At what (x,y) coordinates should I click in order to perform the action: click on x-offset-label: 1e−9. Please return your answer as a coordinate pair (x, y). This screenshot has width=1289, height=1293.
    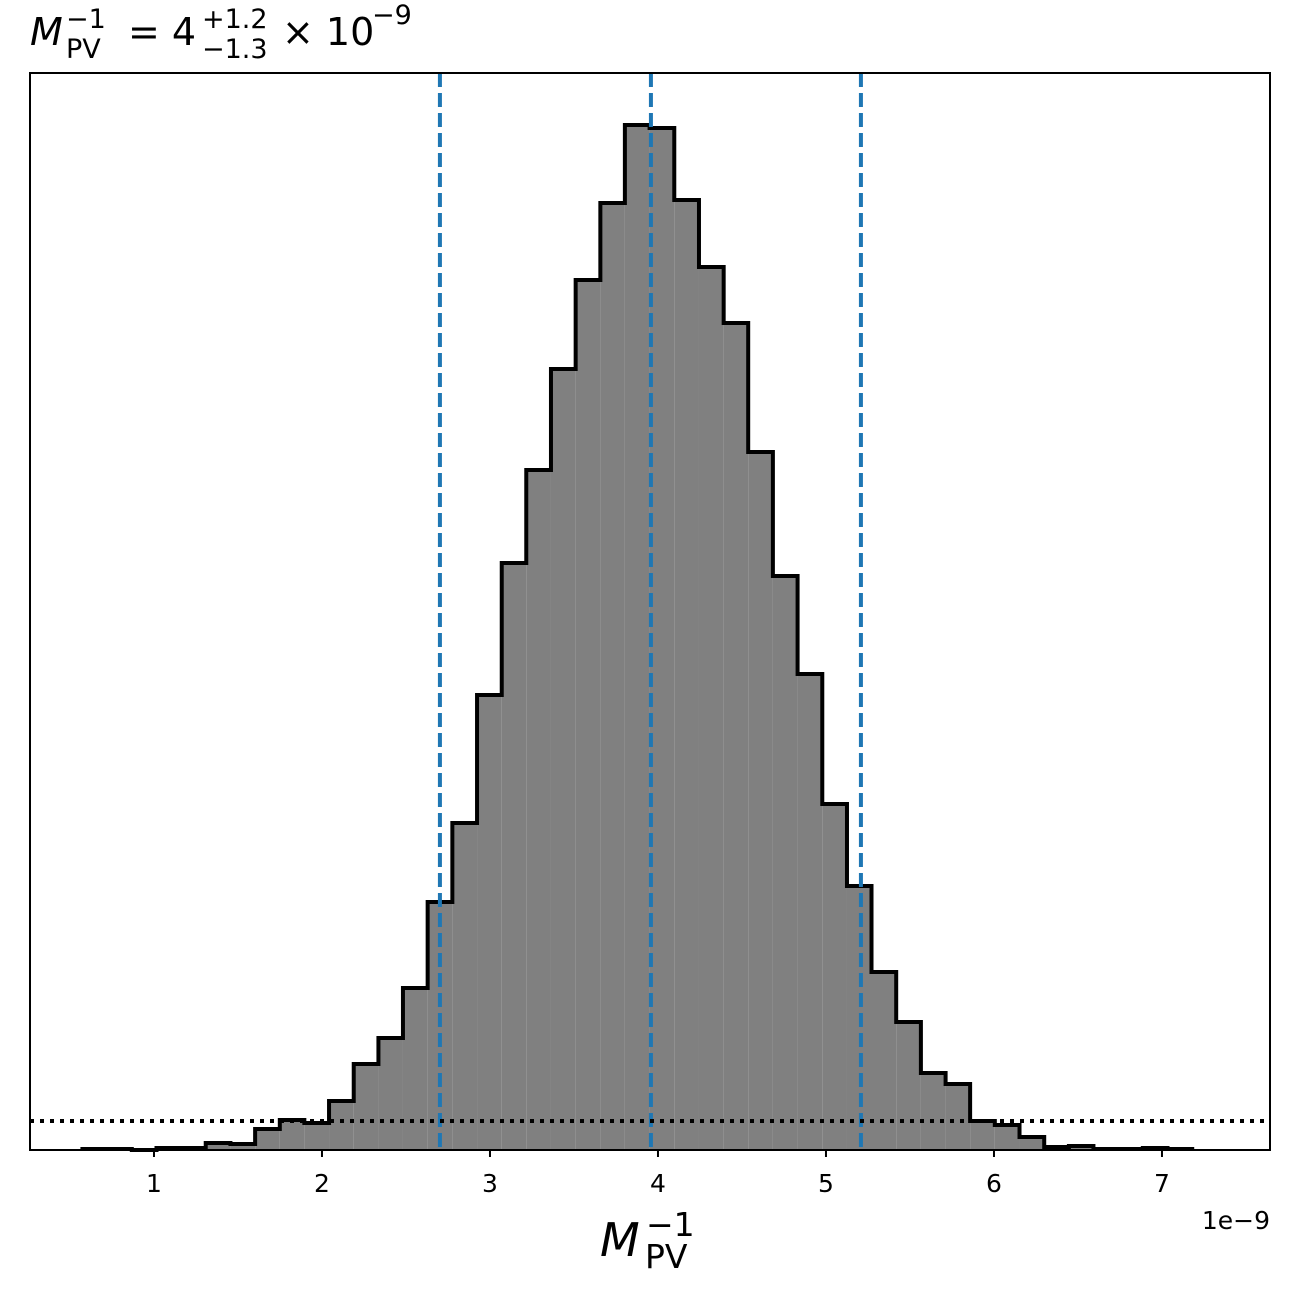
    Looking at the image, I should click on (1236, 1220).